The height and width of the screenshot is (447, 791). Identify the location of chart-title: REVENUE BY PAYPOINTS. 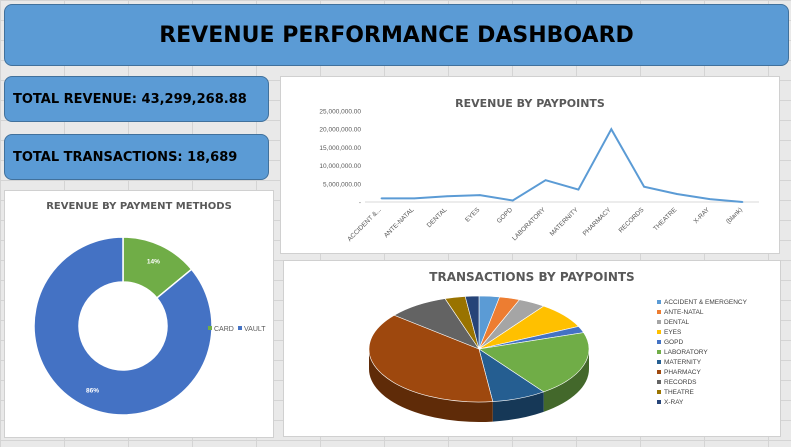
(530, 103).